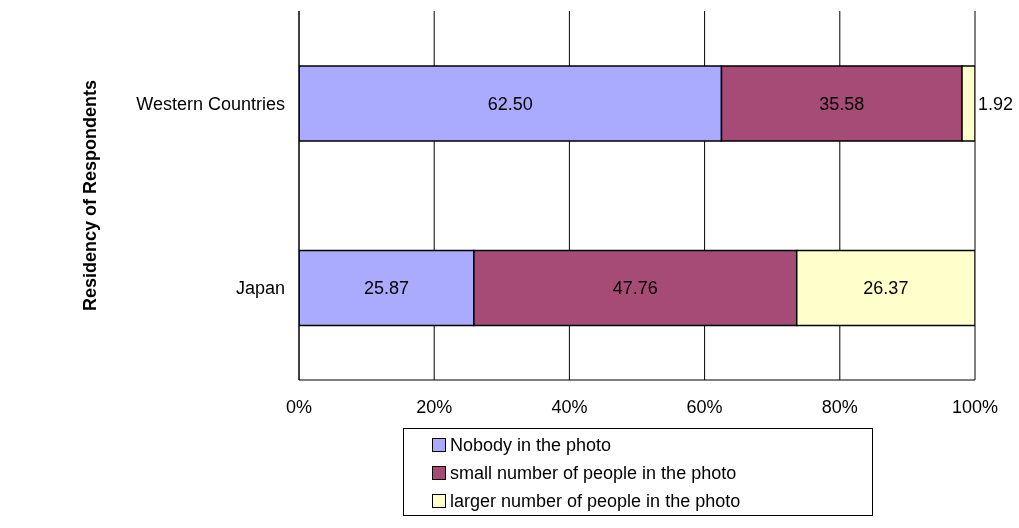 This screenshot has width=1019, height=528. What do you see at coordinates (704, 406) in the screenshot?
I see `x-tick-label: 60%` at bounding box center [704, 406].